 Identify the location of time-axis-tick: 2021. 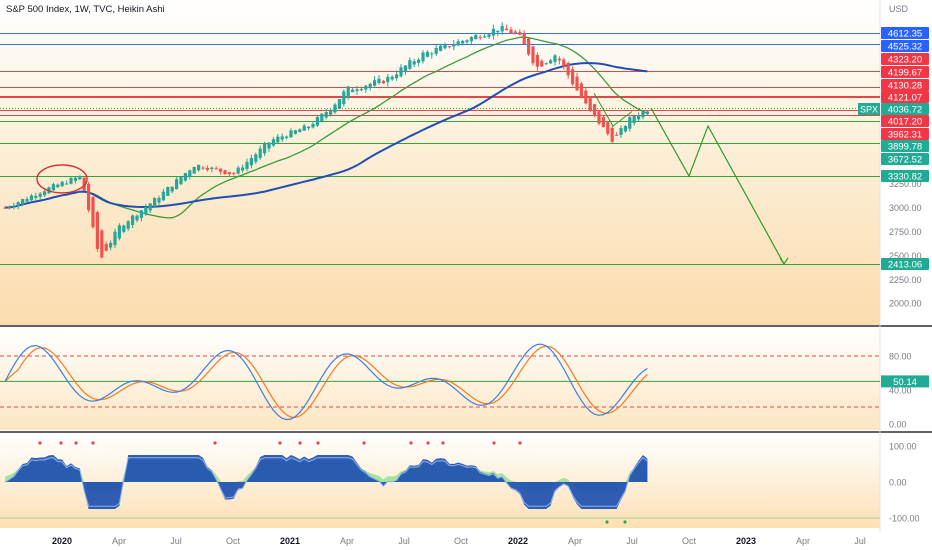
(290, 541).